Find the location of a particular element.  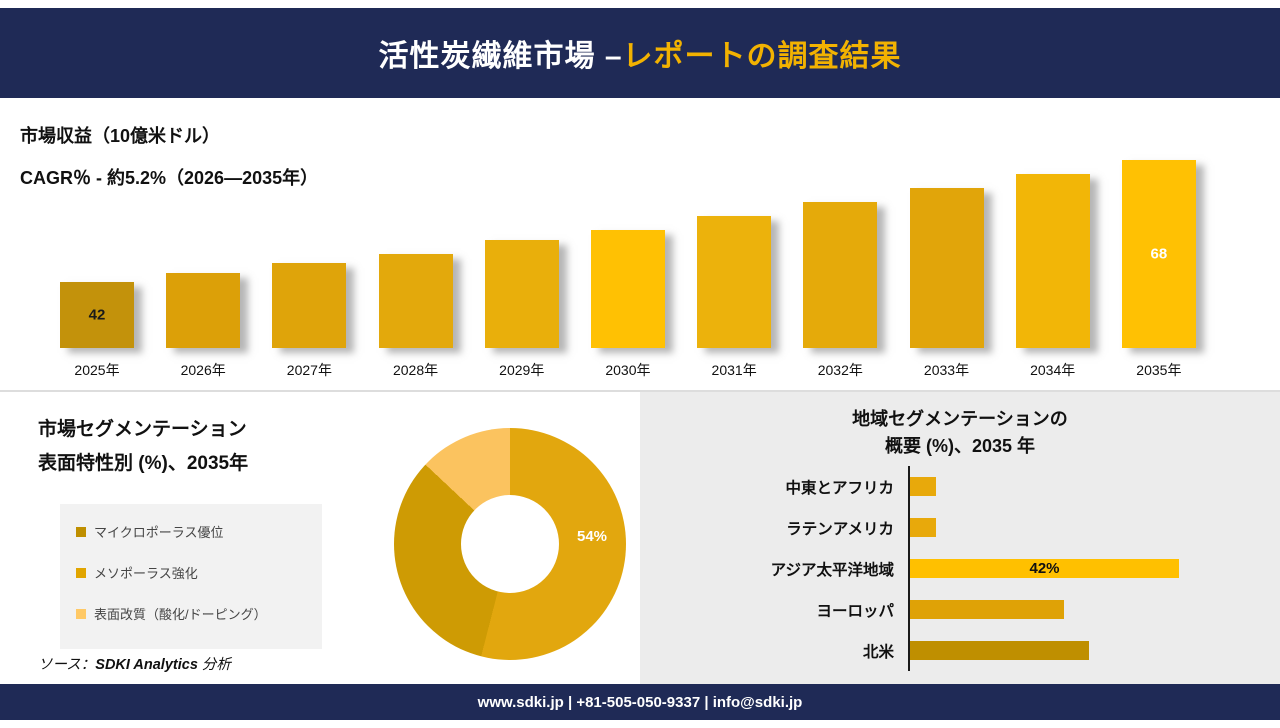

regional-bar-row: アジア太平洋地域 42% is located at coordinates (957, 568).